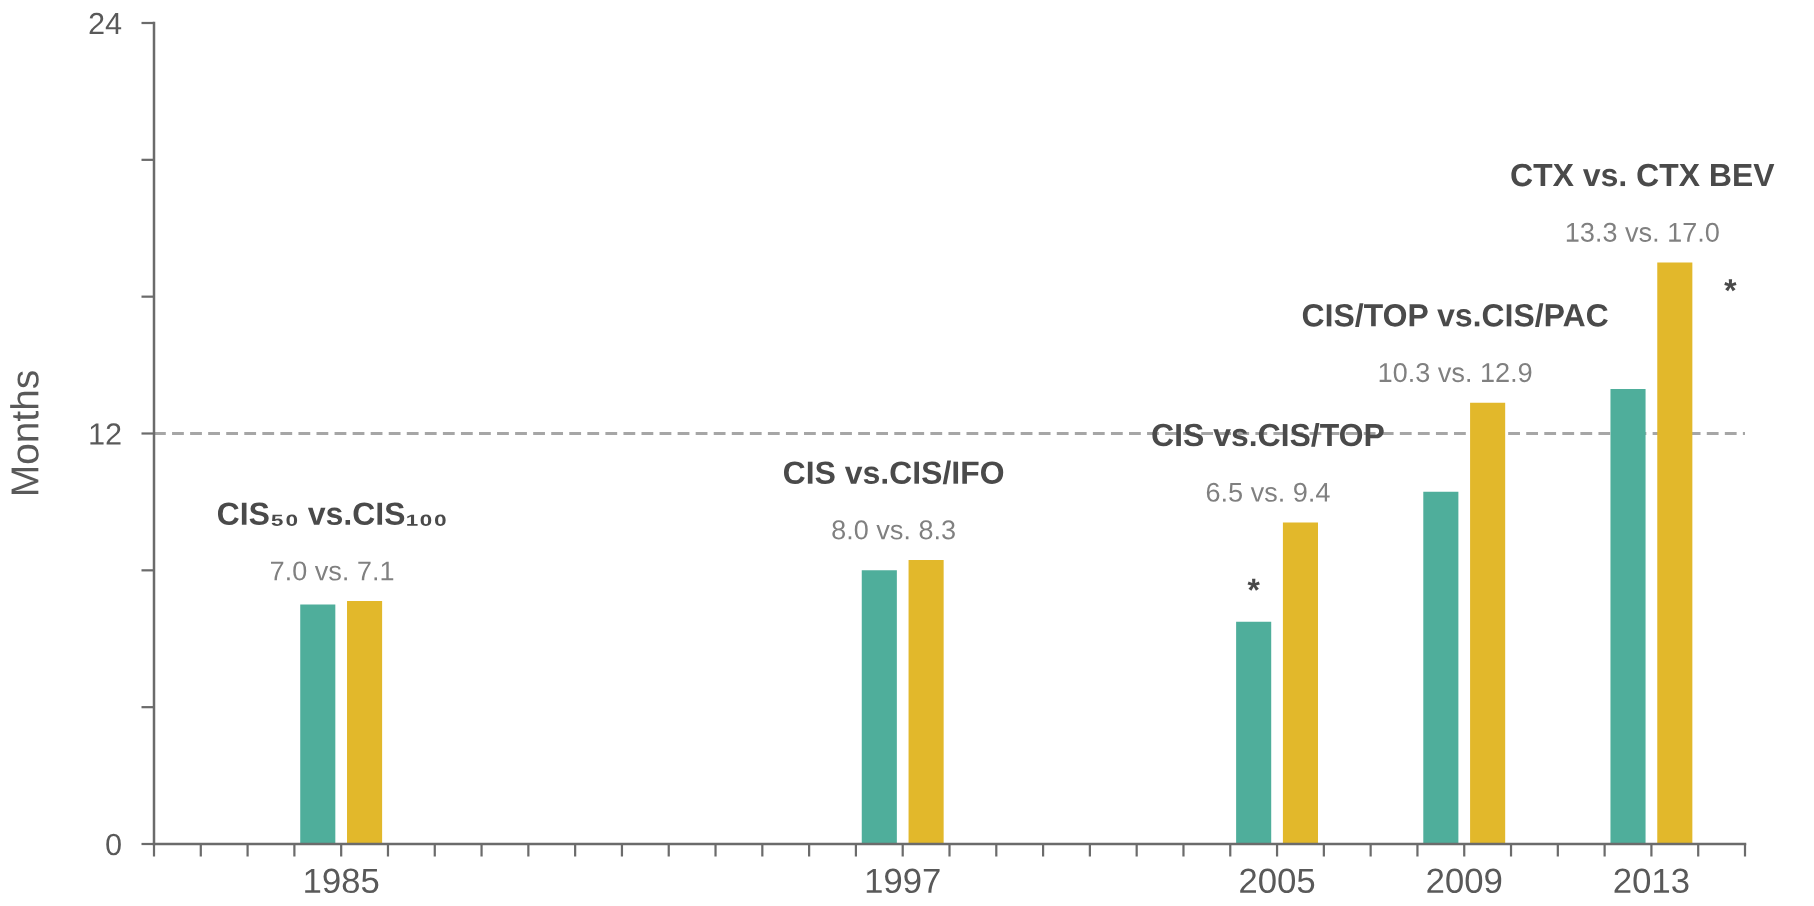  I want to click on annotation: CIS₅₀ vs.CIS₁₀₀, so click(331, 514).